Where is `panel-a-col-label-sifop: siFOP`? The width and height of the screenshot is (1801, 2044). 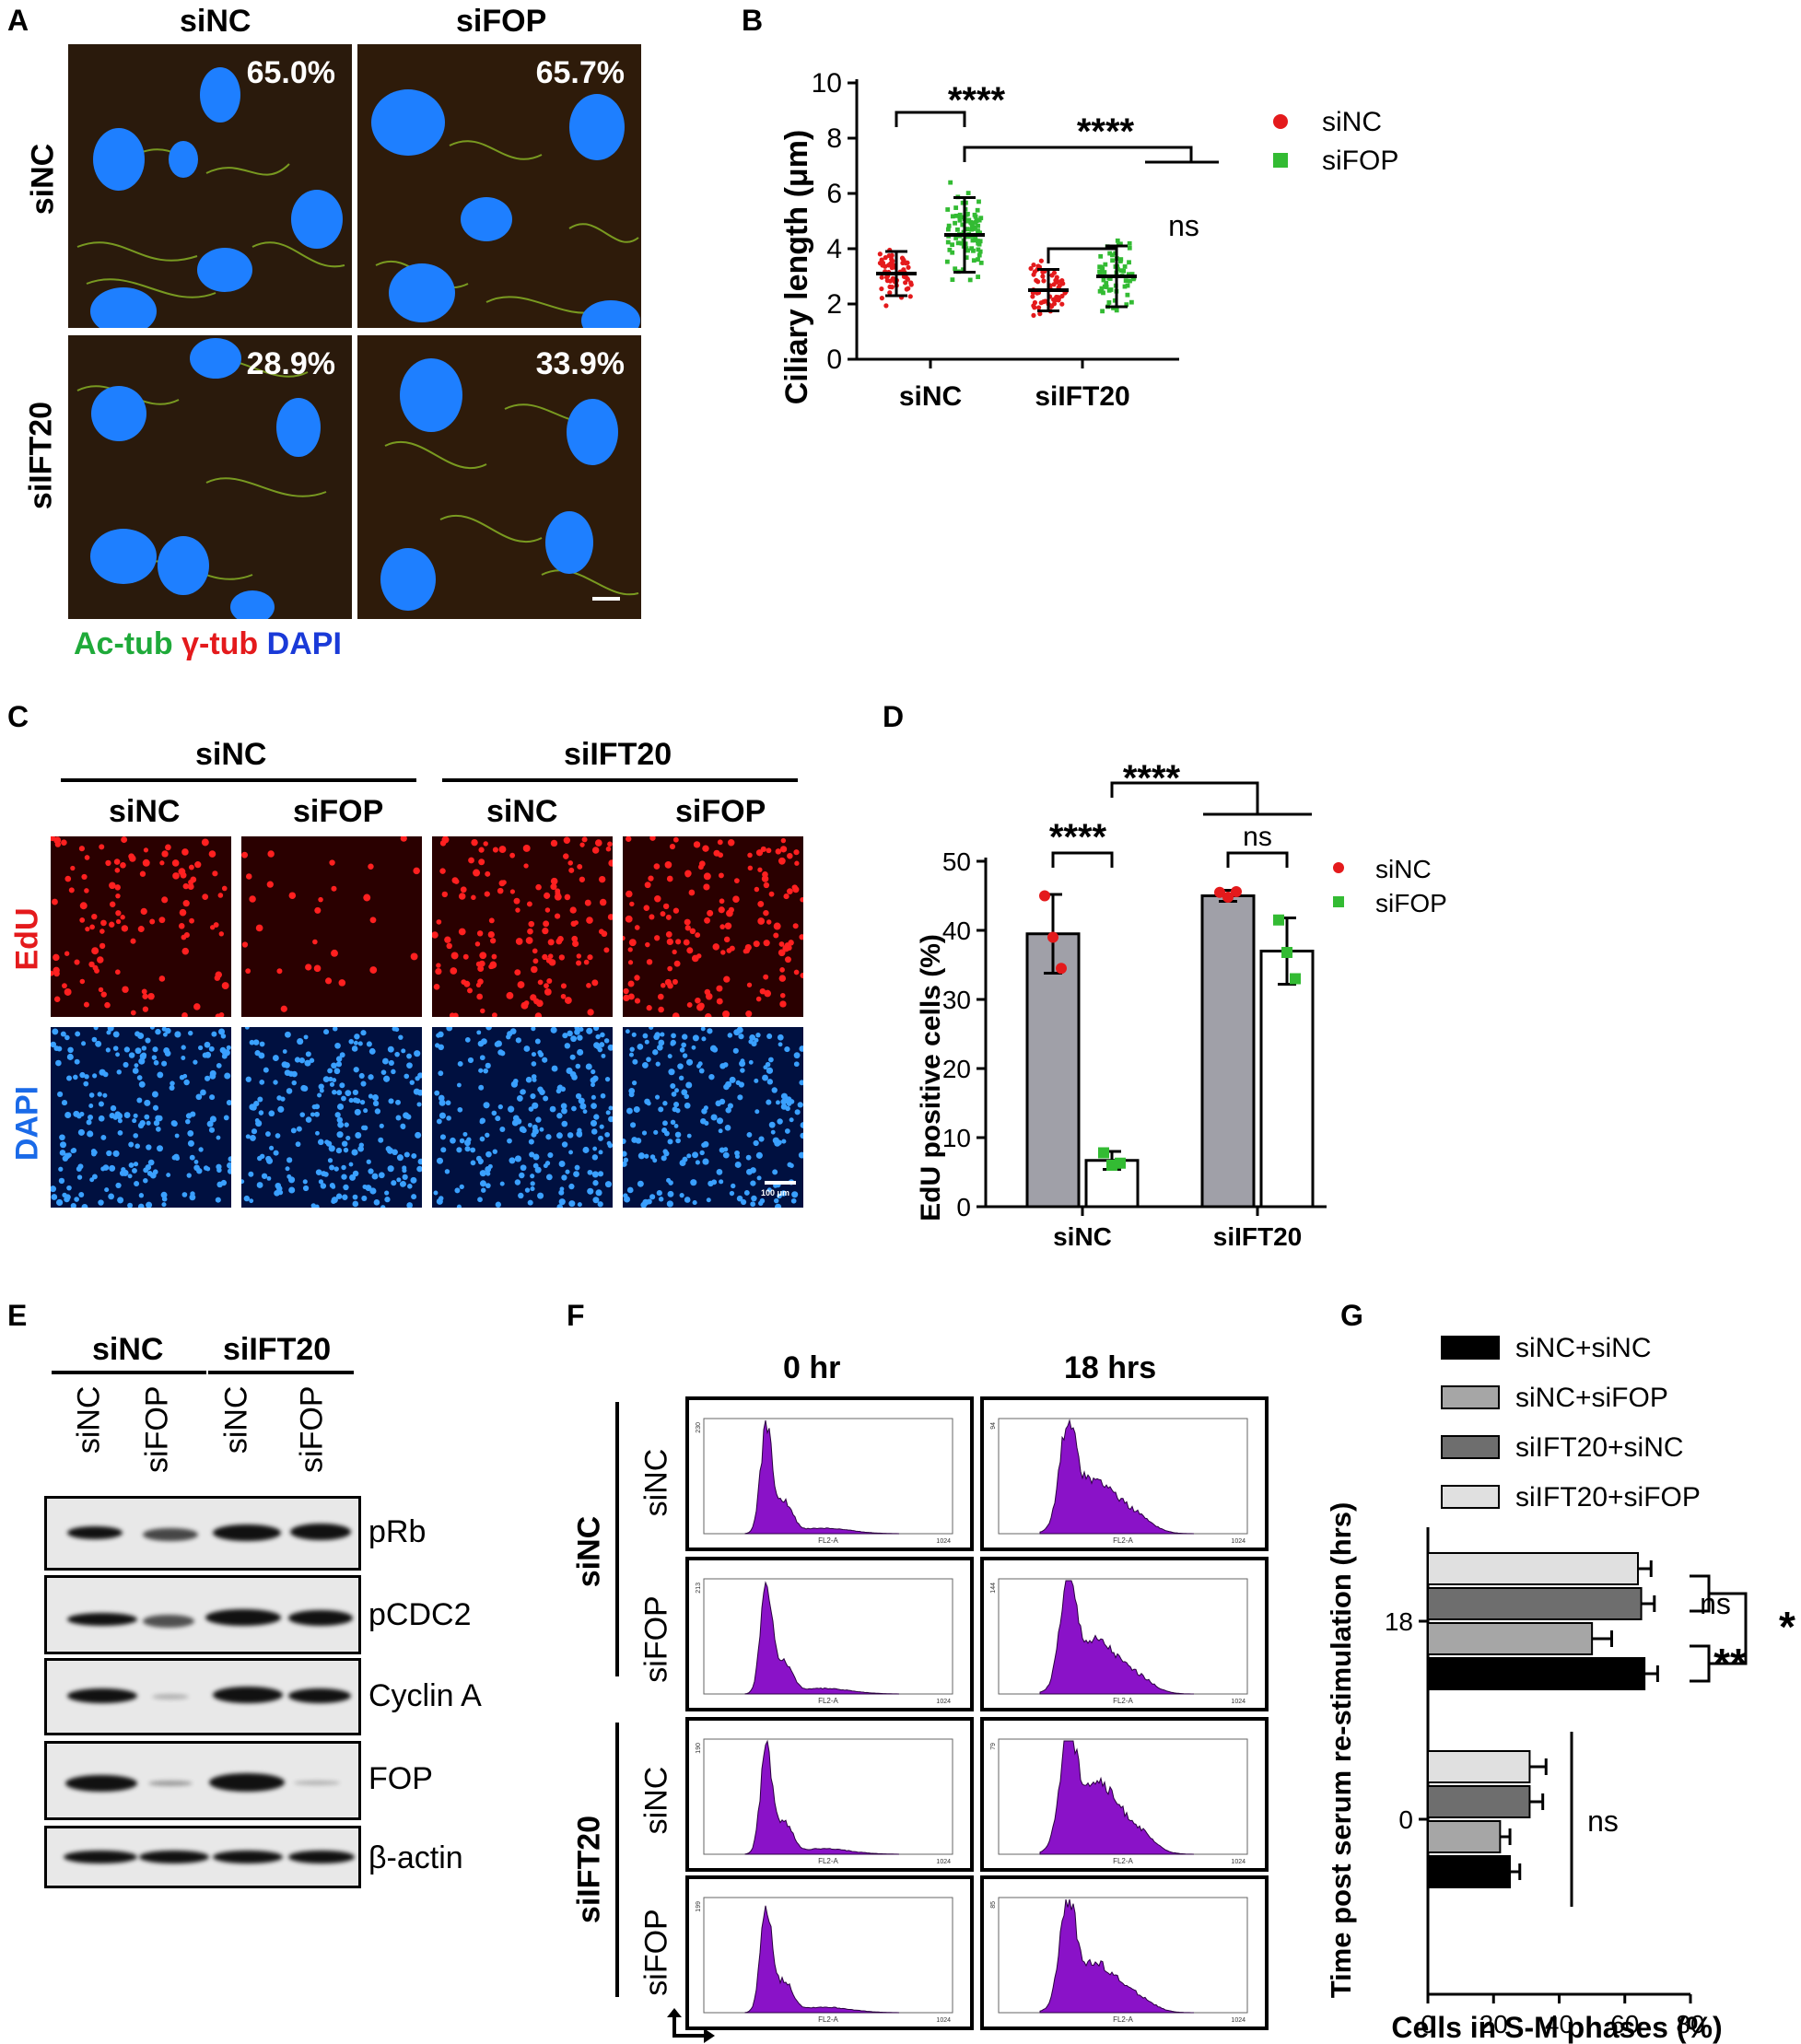 panel-a-col-label-sifop: siFOP is located at coordinates (501, 22).